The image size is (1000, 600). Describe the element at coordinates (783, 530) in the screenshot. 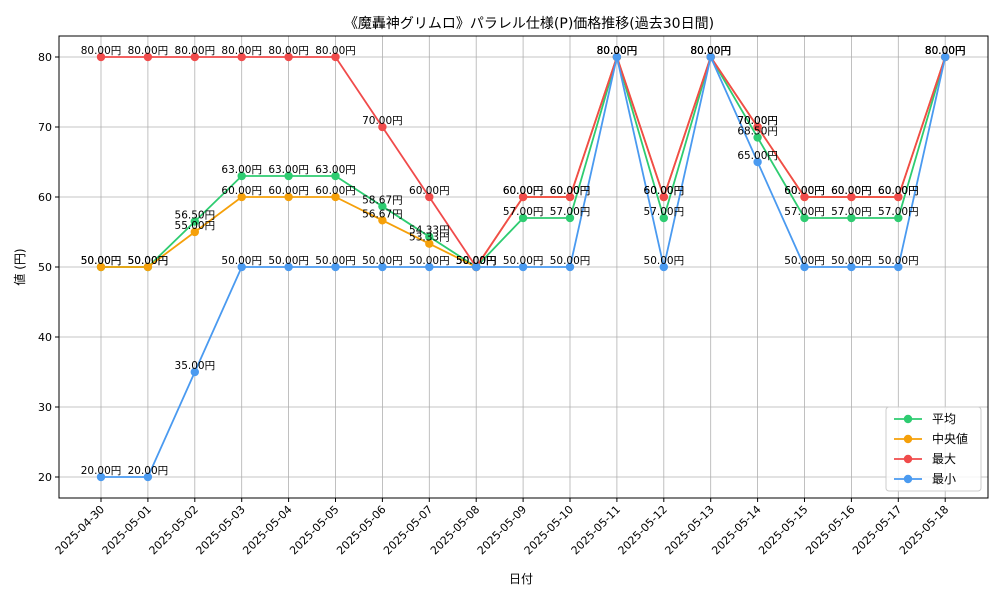

I see `x-tick-label: 2025-05-15` at that location.